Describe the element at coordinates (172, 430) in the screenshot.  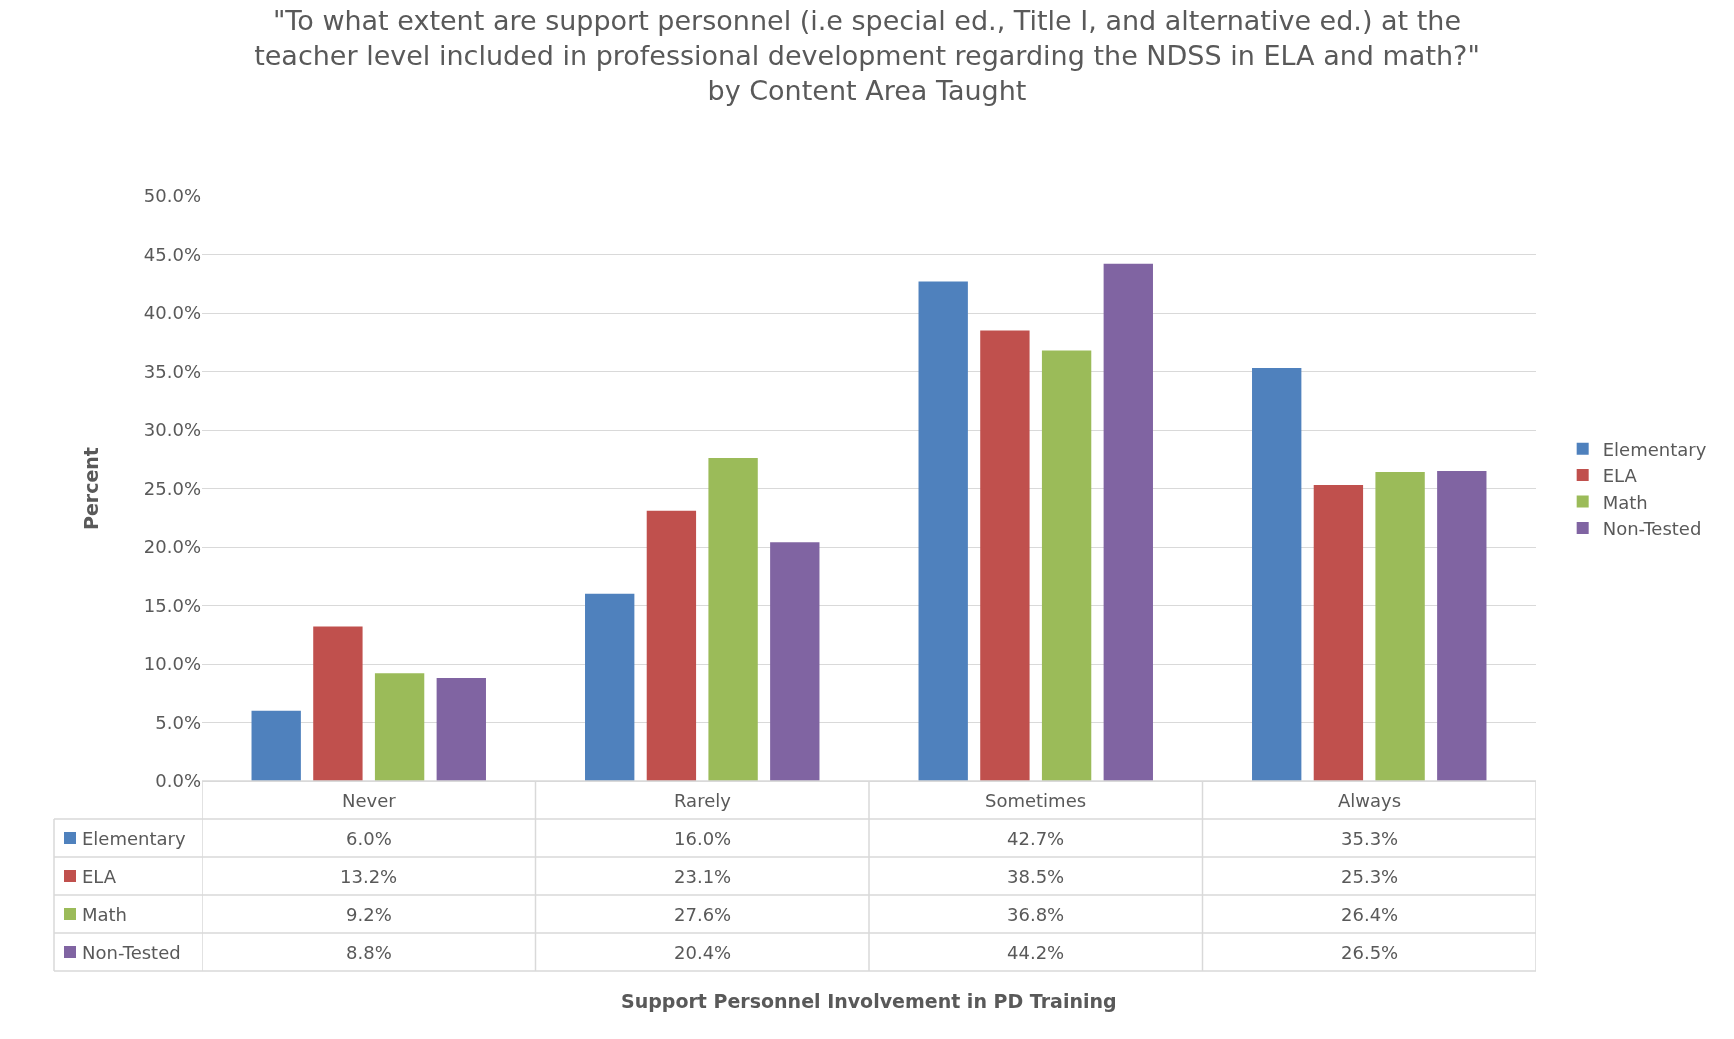
I see `y-tick-label: 30.0%` at that location.